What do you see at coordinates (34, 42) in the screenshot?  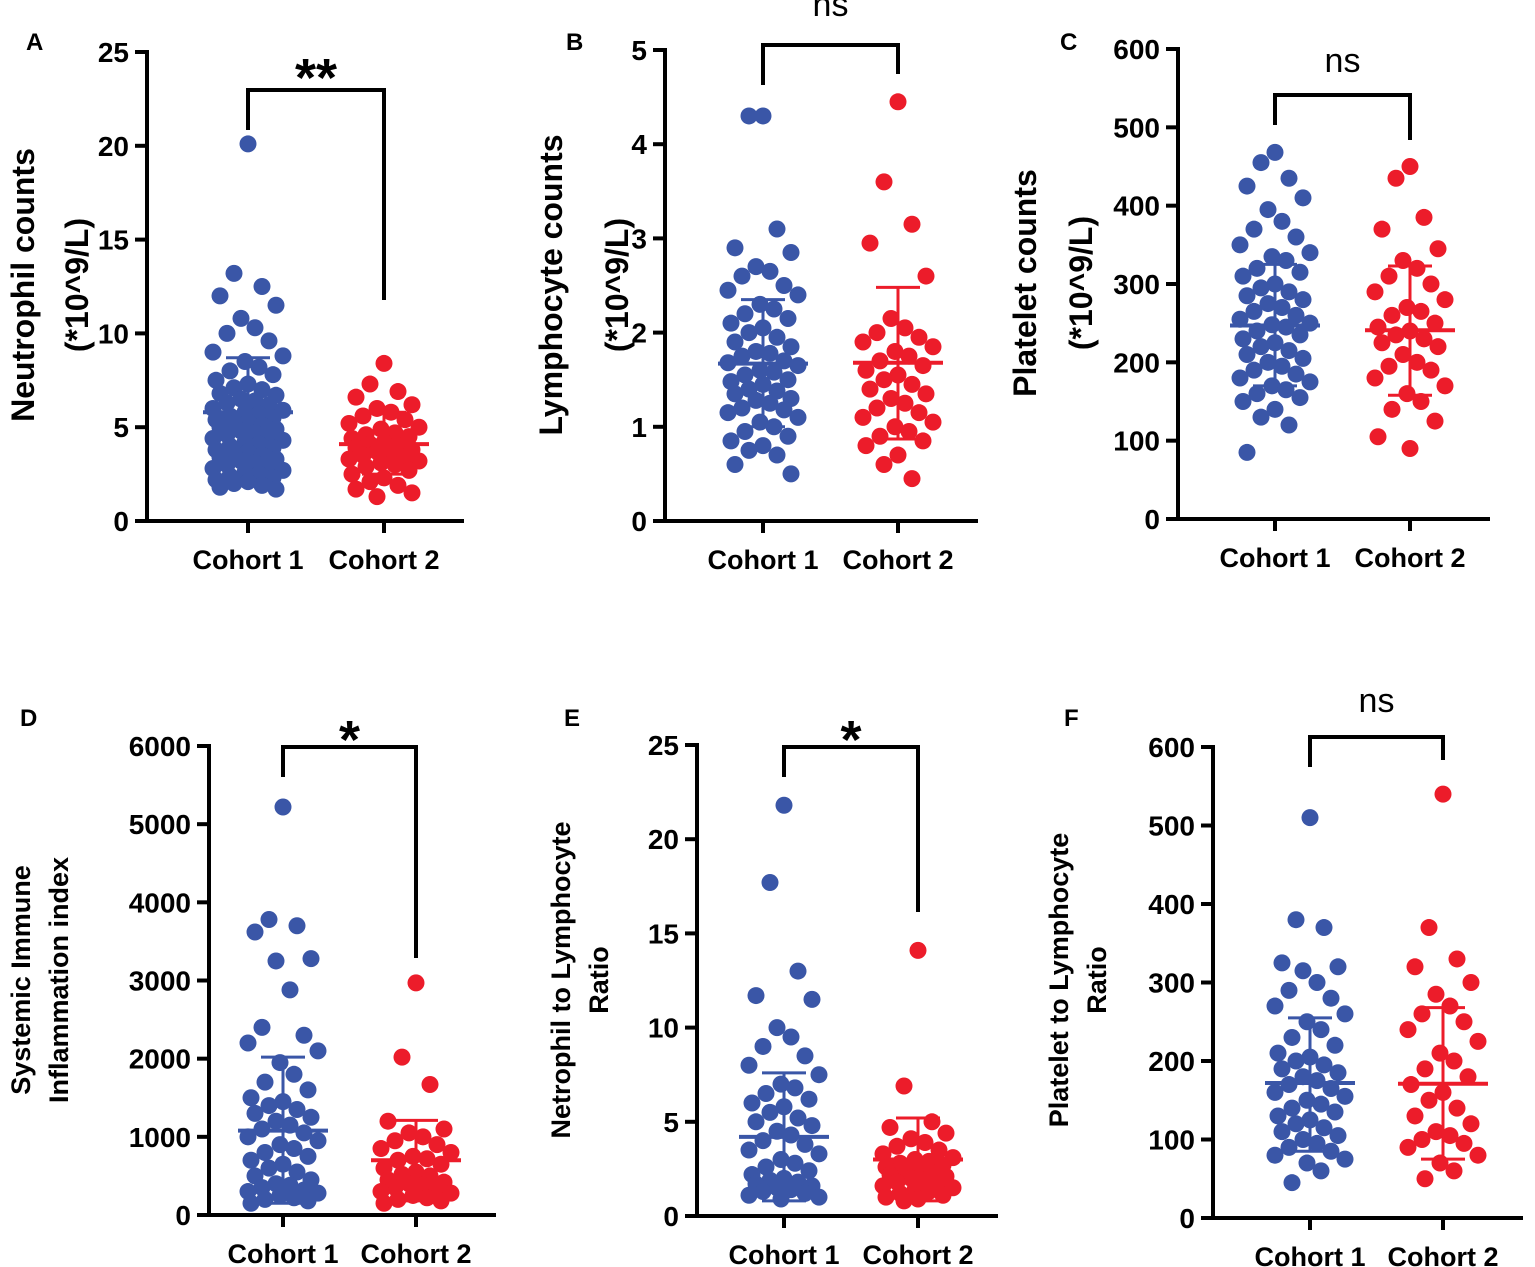 I see `panel-letter: A` at bounding box center [34, 42].